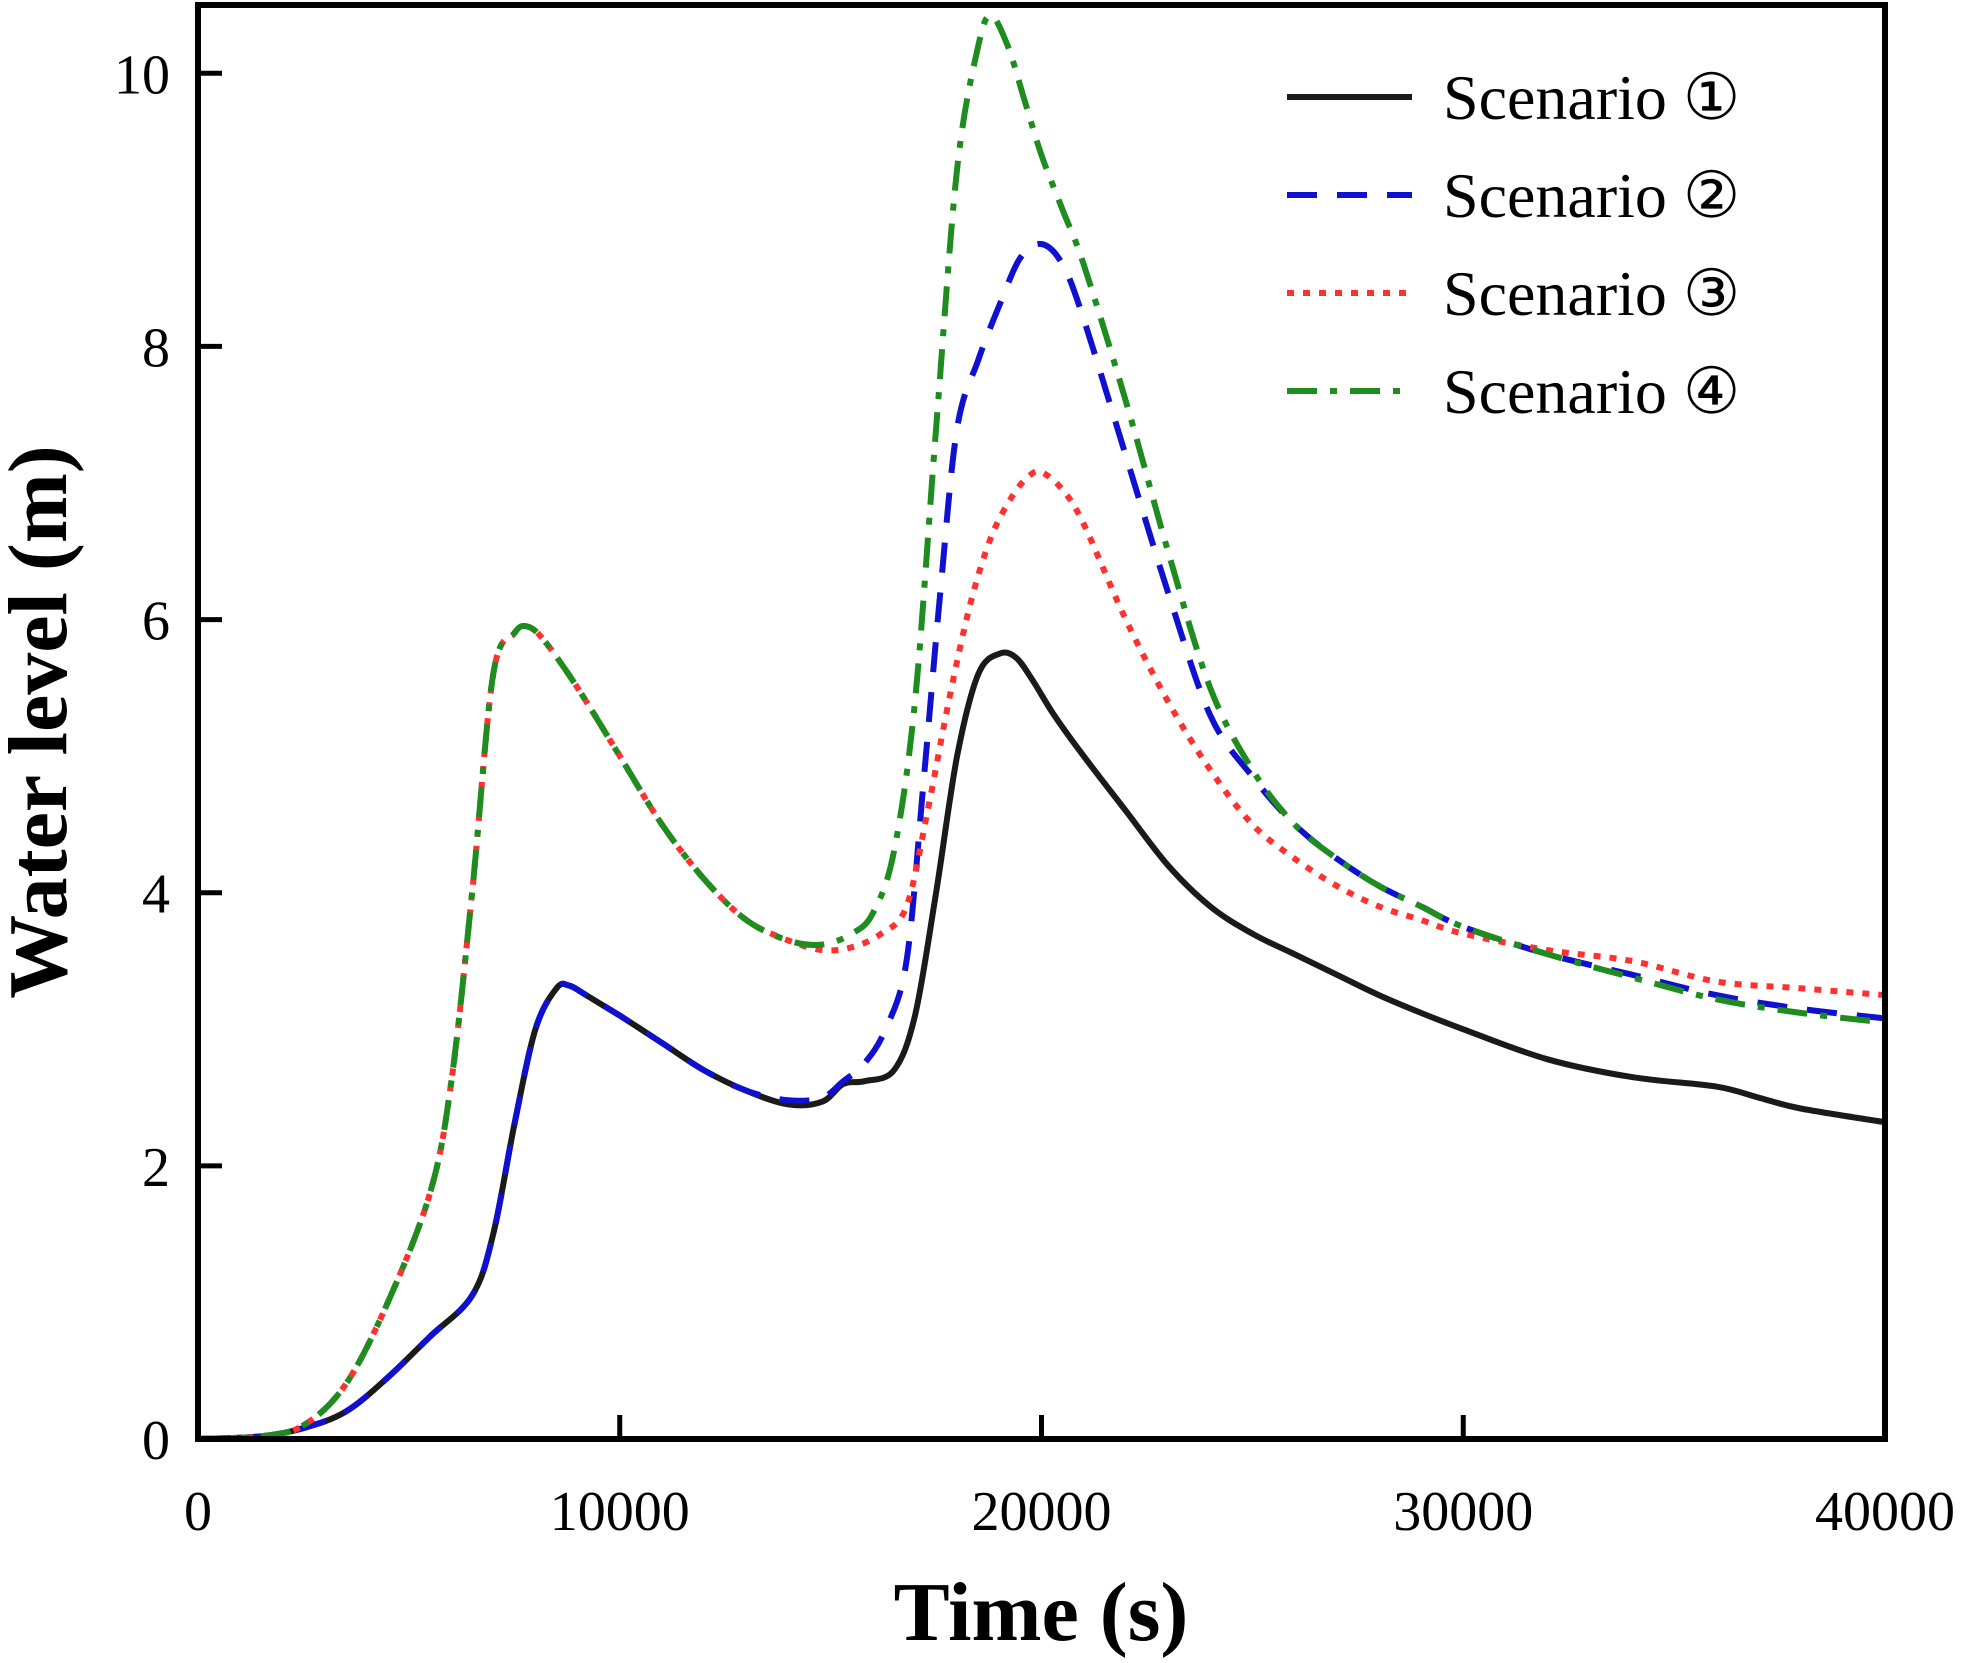 The height and width of the screenshot is (1663, 1975). What do you see at coordinates (1591, 97) in the screenshot?
I see `legend-label-1: Scenario ①` at bounding box center [1591, 97].